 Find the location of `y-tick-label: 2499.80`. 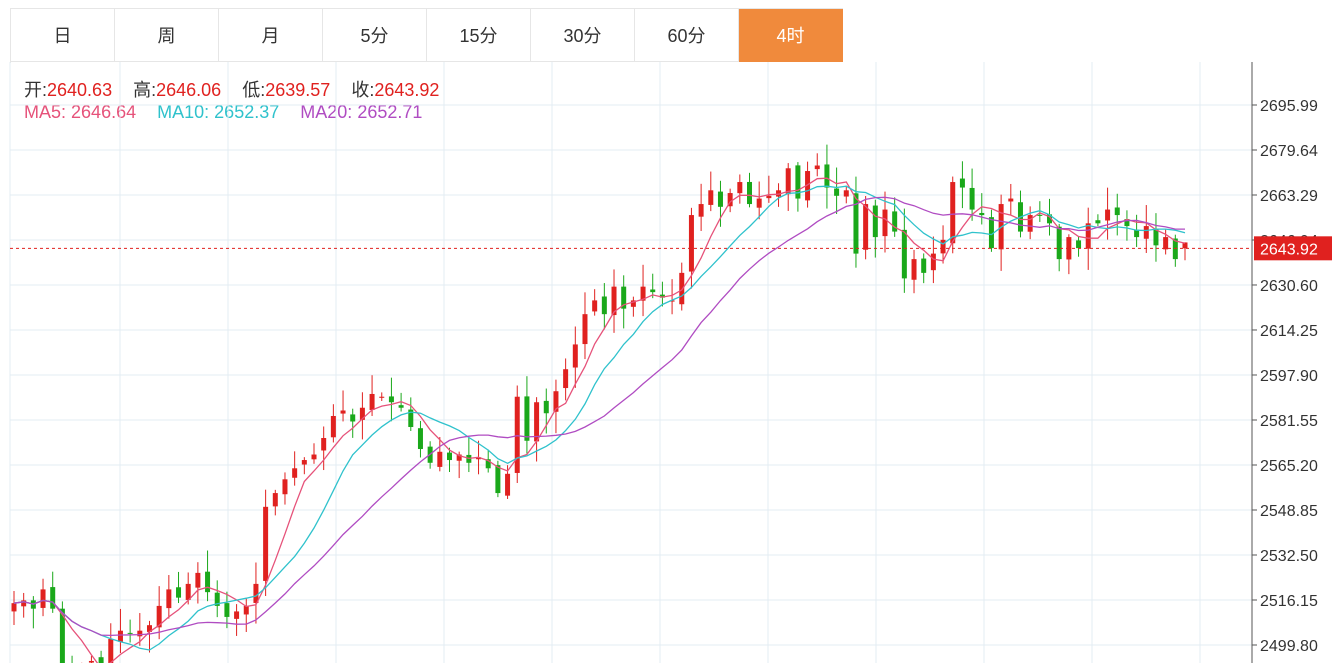

y-tick-label: 2499.80 is located at coordinates (1289, 646).